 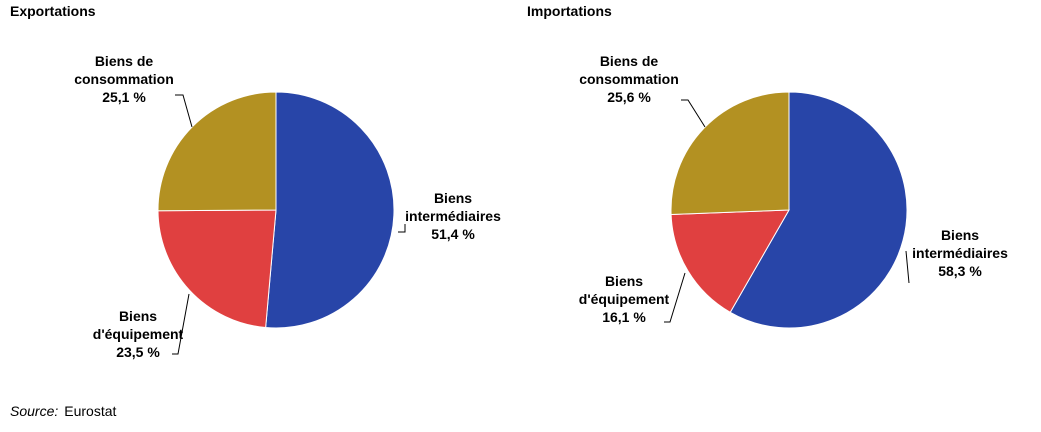 I want to click on source-value: Eurostat, so click(x=90, y=411).